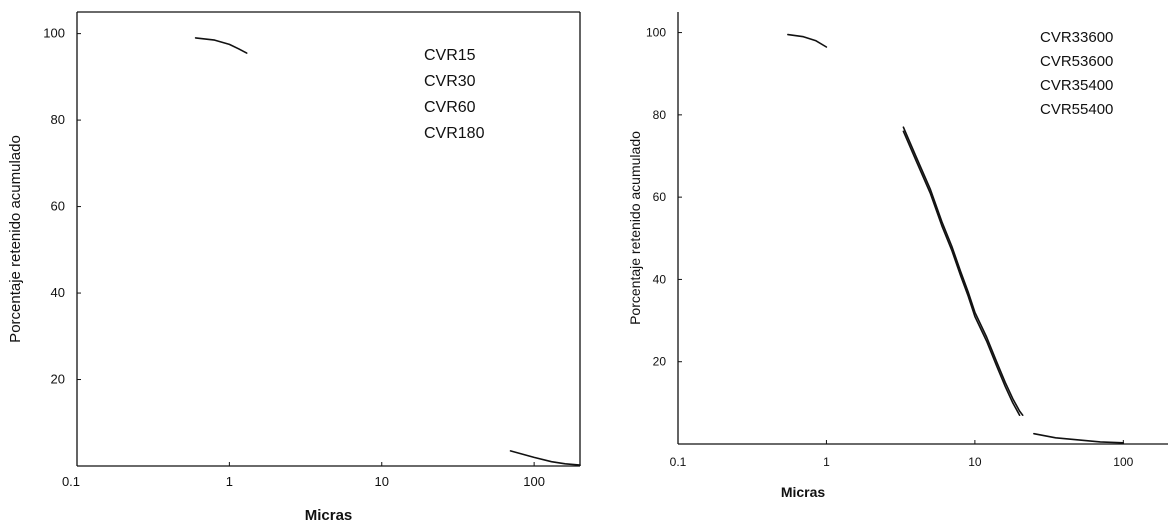 The width and height of the screenshot is (1168, 526). I want to click on legend-entry: CVR55400, so click(1076, 109).